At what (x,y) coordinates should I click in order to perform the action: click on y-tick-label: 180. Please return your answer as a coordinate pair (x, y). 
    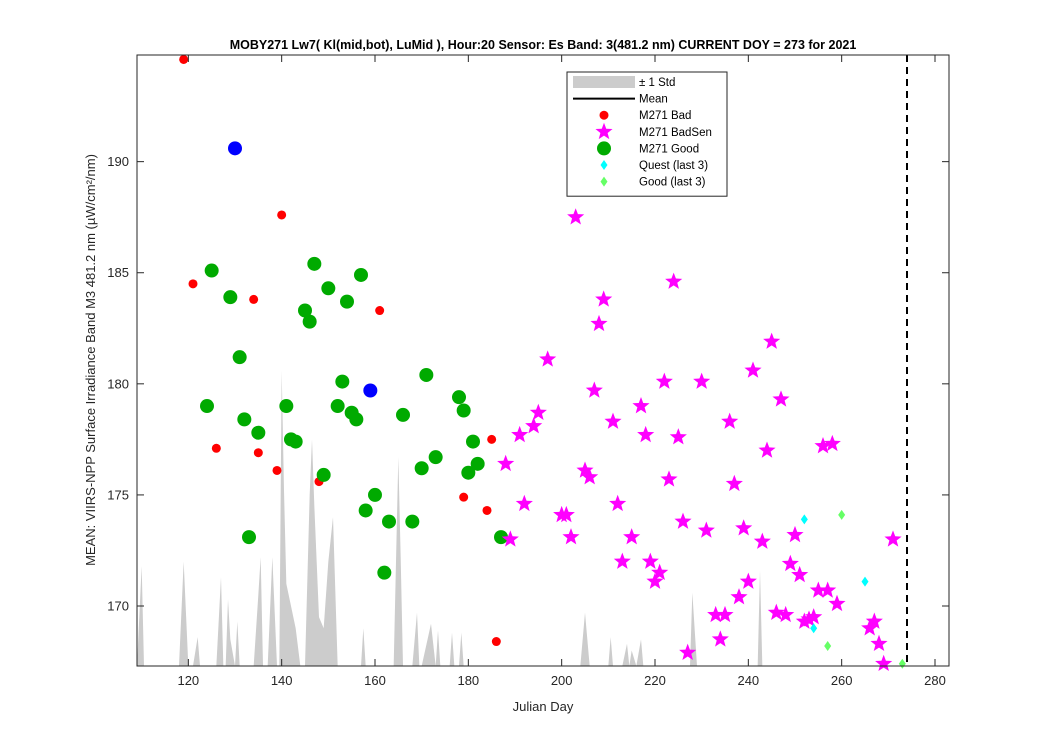
    Looking at the image, I should click on (118, 383).